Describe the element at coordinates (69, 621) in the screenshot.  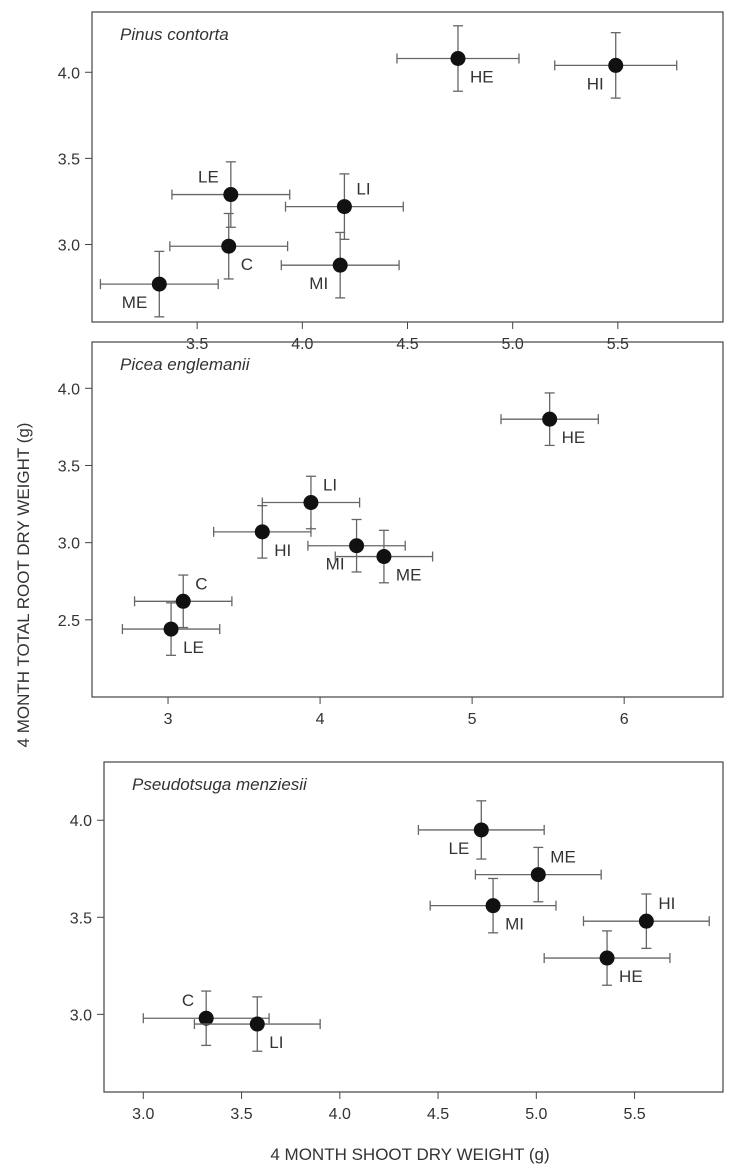
I see `y-tick-label: 2.5` at that location.